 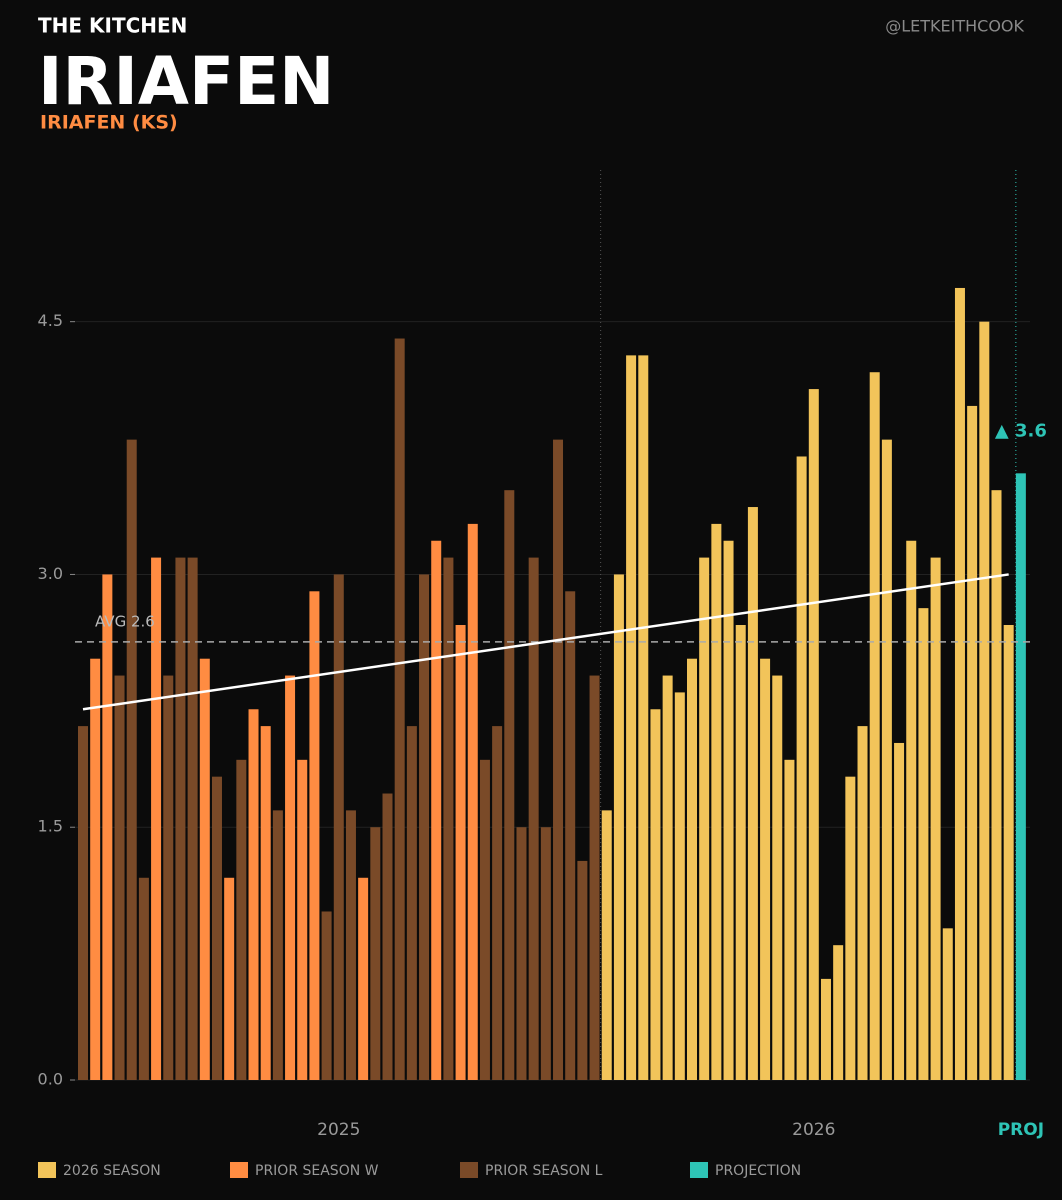 What do you see at coordinates (544, 1171) in the screenshot?
I see `legend-label: PRIOR SEASON L` at bounding box center [544, 1171].